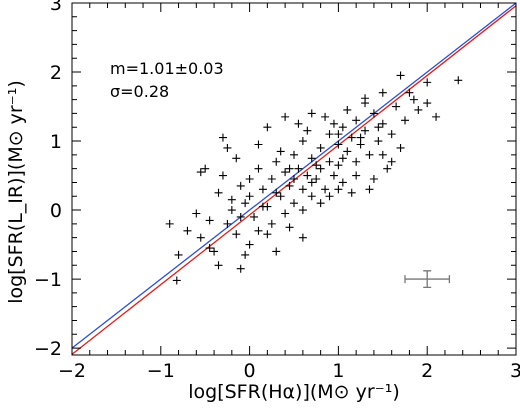 The height and width of the screenshot is (417, 520). What do you see at coordinates (72, 371) in the screenshot?
I see `x-tick-label: −2` at bounding box center [72, 371].